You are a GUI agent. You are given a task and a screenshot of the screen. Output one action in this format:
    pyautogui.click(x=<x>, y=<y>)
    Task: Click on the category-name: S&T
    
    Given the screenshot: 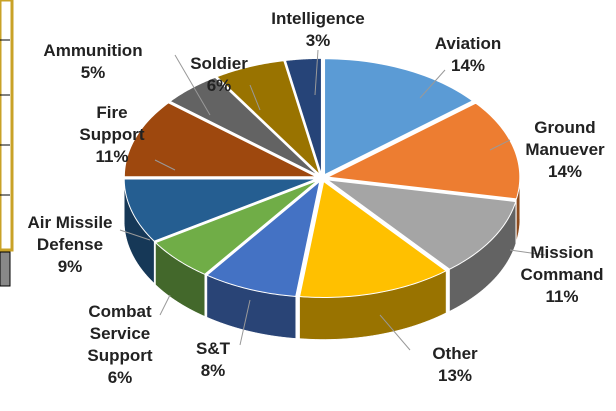 What is the action you would take?
    pyautogui.click(x=213, y=348)
    